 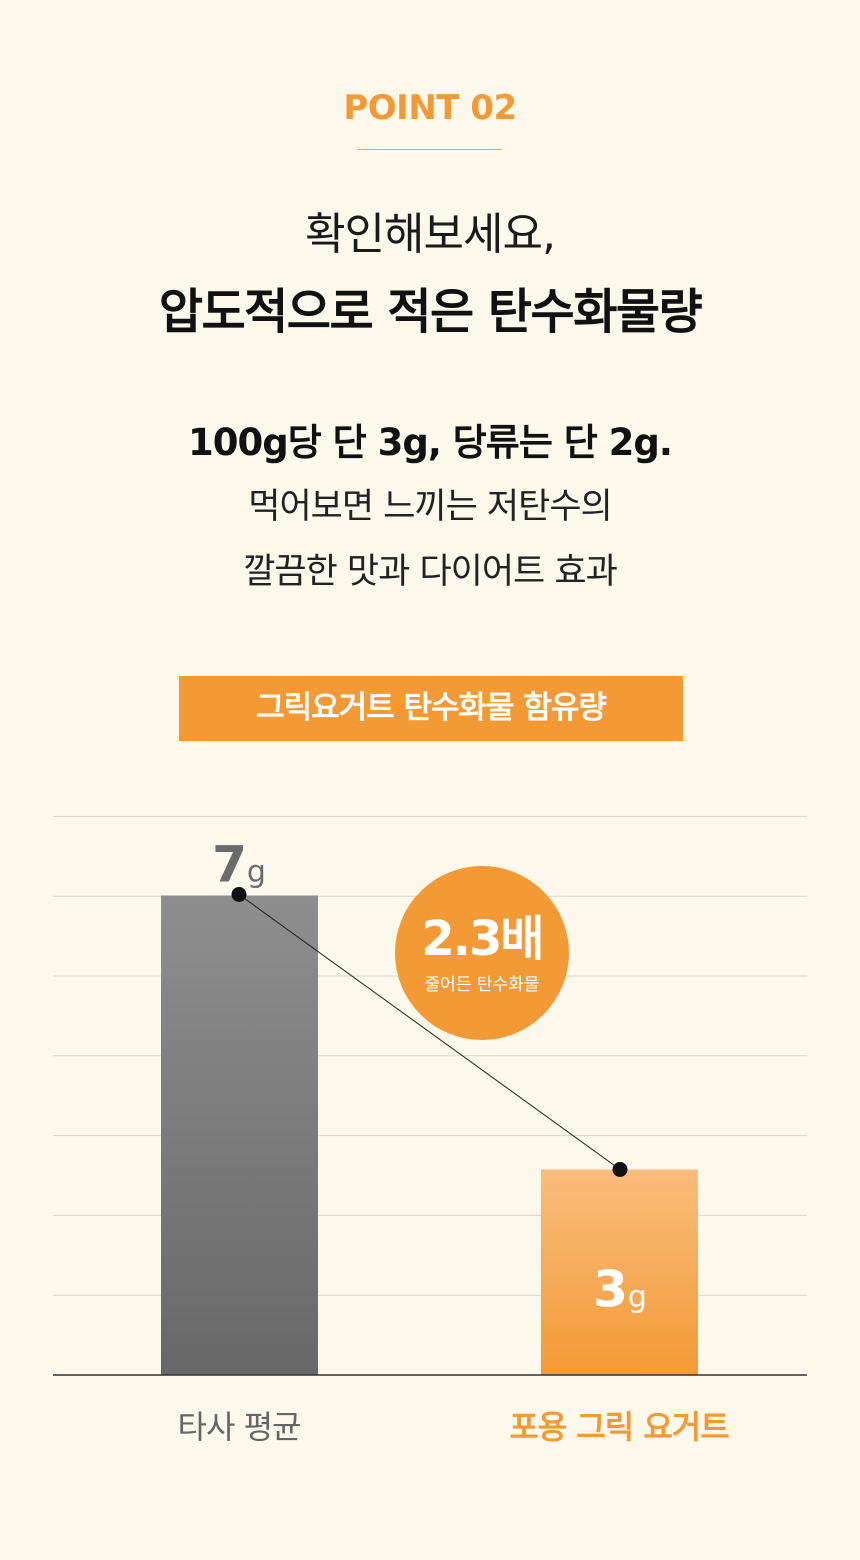 I want to click on point-label: POINT 02, so click(x=430, y=108).